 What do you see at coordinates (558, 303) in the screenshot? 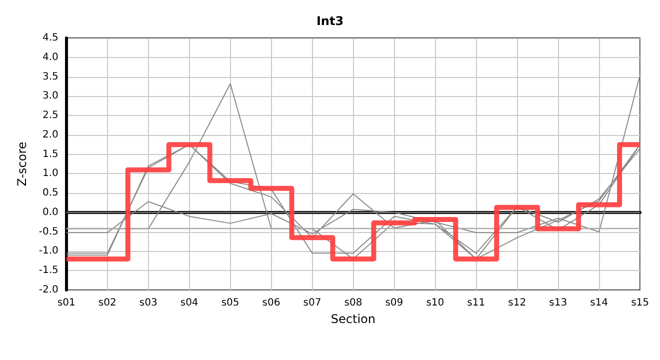
I see `x-tick-label: s13` at bounding box center [558, 303].